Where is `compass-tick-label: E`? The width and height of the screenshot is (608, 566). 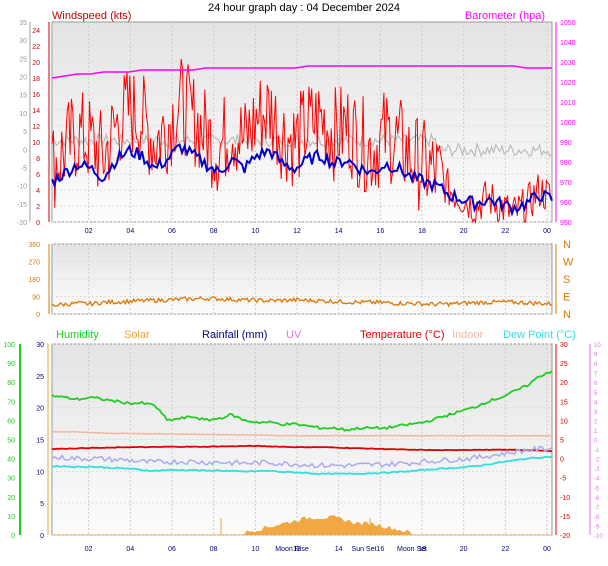 compass-tick-label: E is located at coordinates (566, 298).